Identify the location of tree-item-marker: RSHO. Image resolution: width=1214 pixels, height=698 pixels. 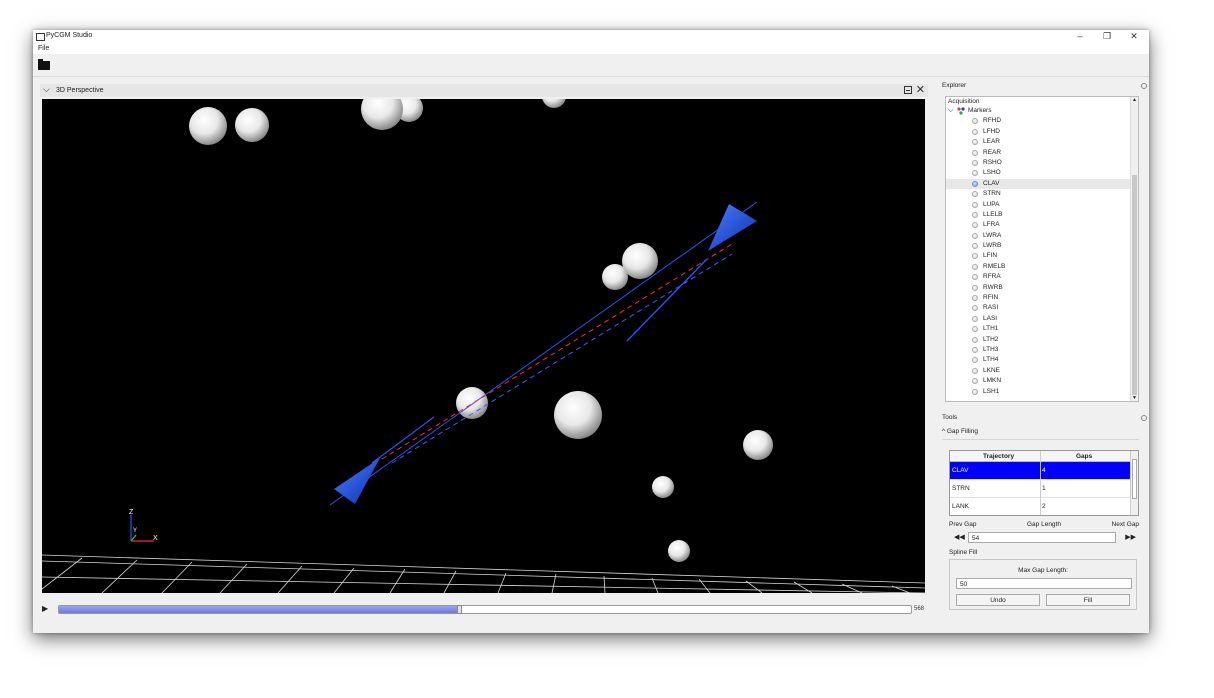
(1039, 163).